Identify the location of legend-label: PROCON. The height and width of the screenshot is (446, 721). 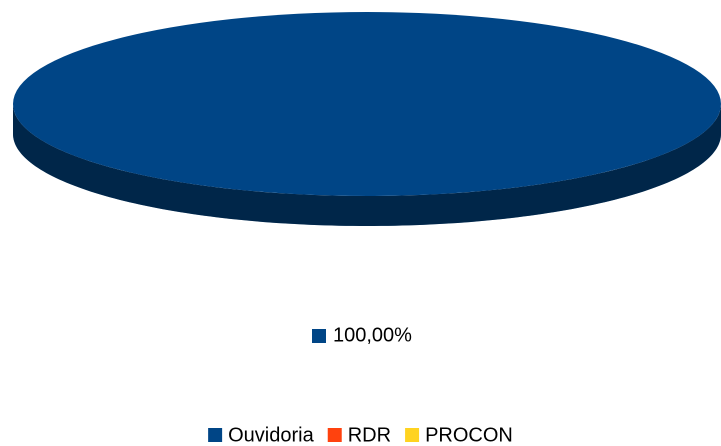
(469, 435).